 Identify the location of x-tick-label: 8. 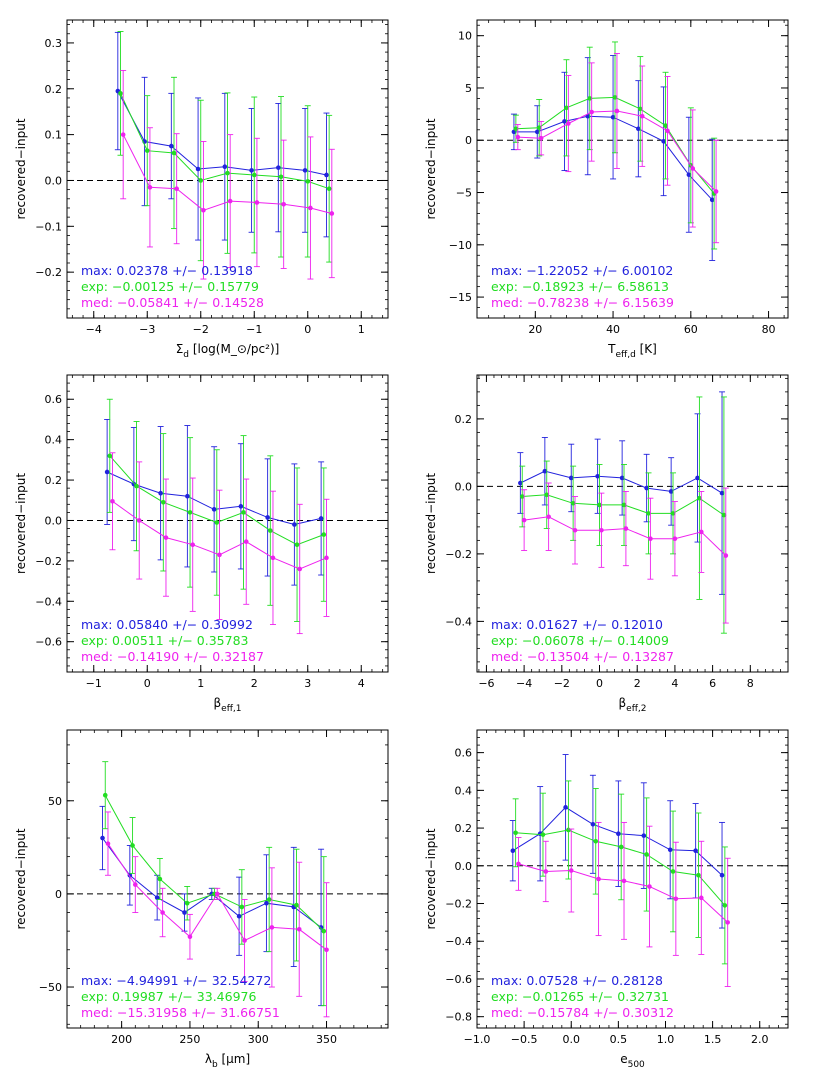
(750, 683).